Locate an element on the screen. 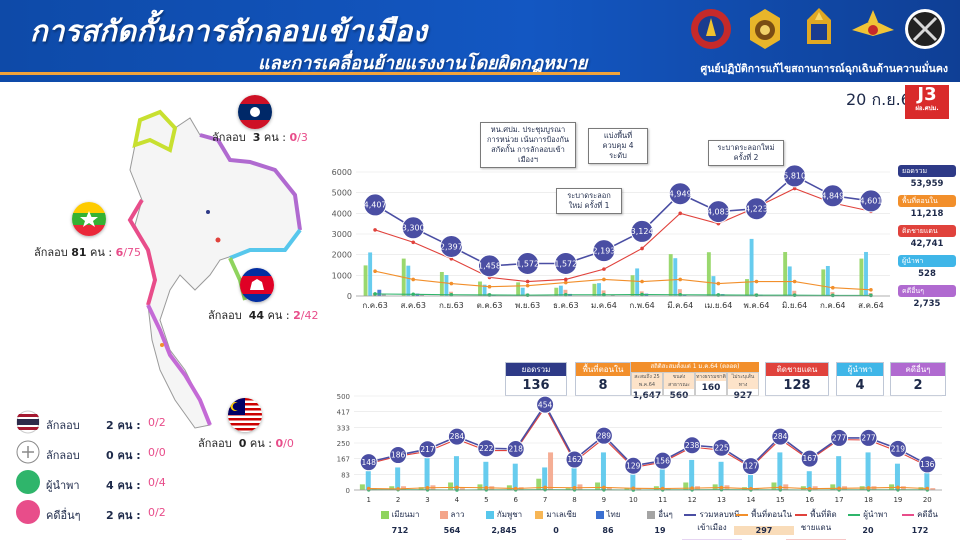 This screenshot has width=960, height=540. data-label: 238 is located at coordinates (692, 445).